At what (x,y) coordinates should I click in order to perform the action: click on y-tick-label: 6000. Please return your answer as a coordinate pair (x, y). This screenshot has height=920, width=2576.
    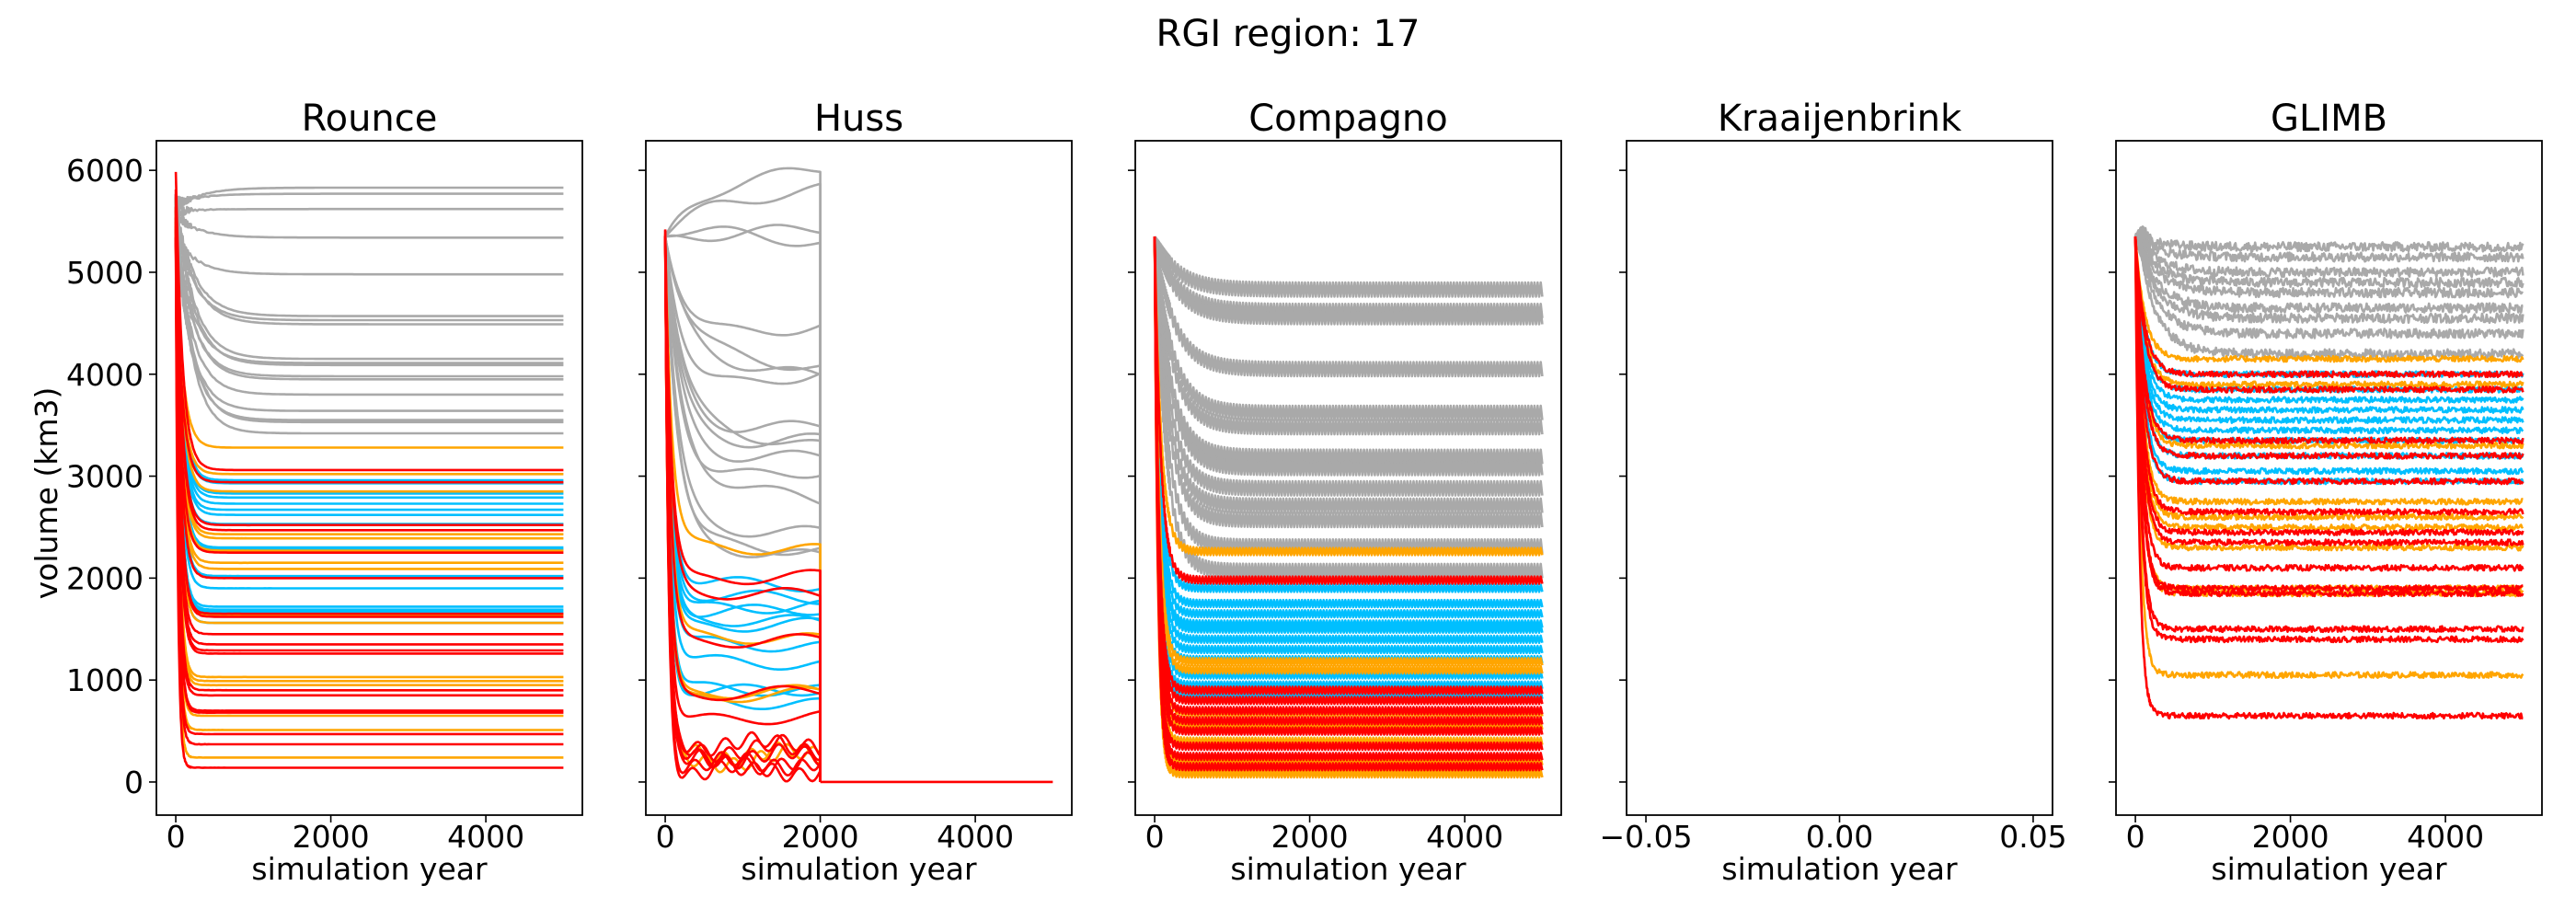
    Looking at the image, I should click on (105, 171).